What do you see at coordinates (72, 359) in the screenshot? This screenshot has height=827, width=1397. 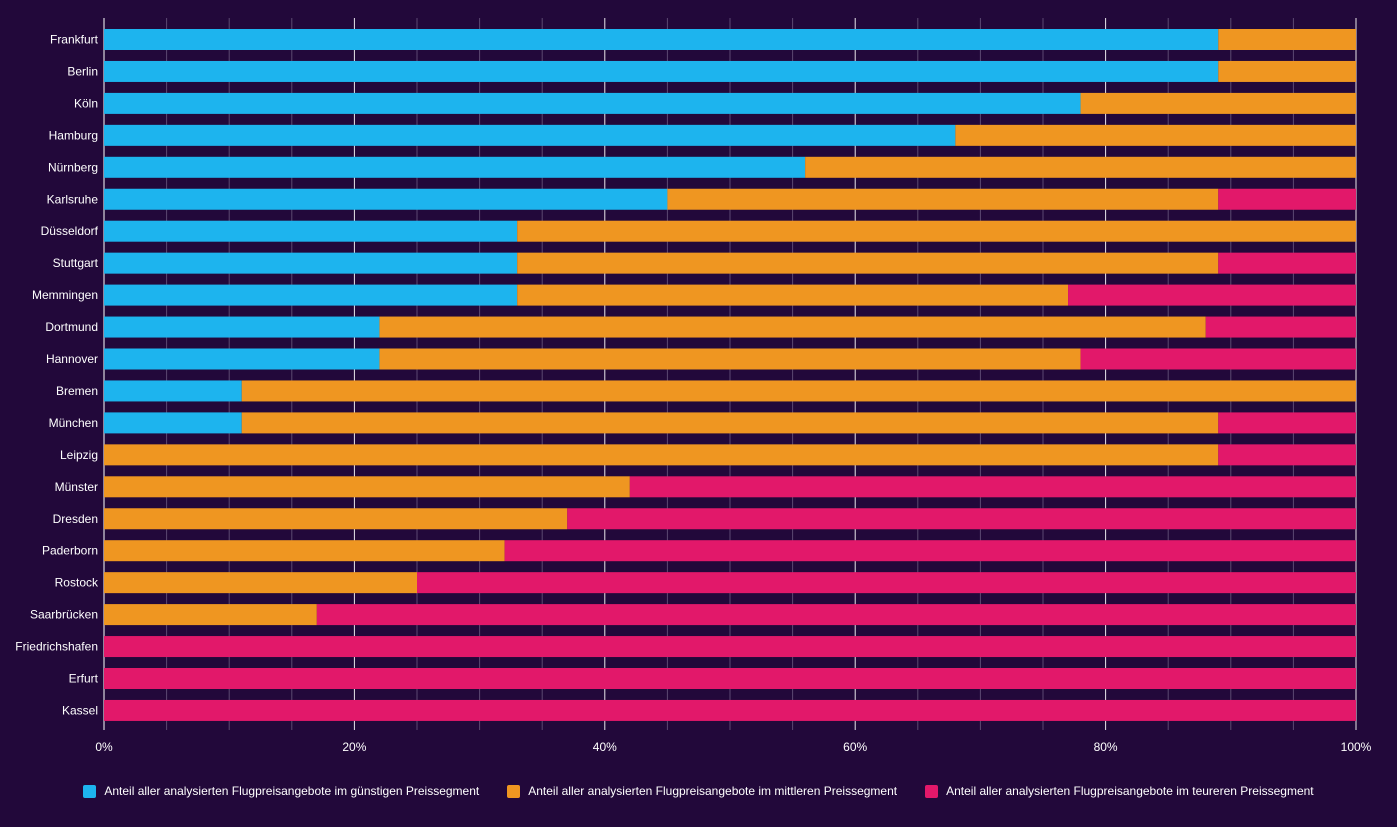 I see `category-label: Hannover` at bounding box center [72, 359].